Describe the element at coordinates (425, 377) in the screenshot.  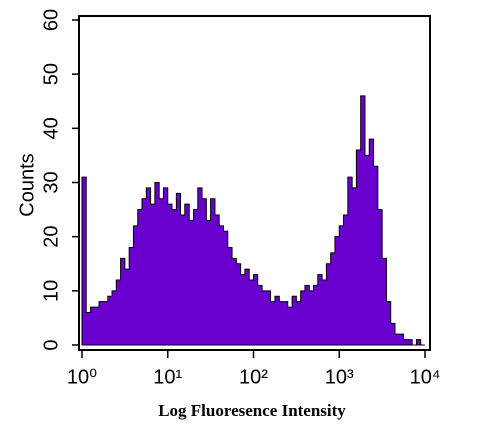
I see `x-tick-label: 10⁴` at that location.